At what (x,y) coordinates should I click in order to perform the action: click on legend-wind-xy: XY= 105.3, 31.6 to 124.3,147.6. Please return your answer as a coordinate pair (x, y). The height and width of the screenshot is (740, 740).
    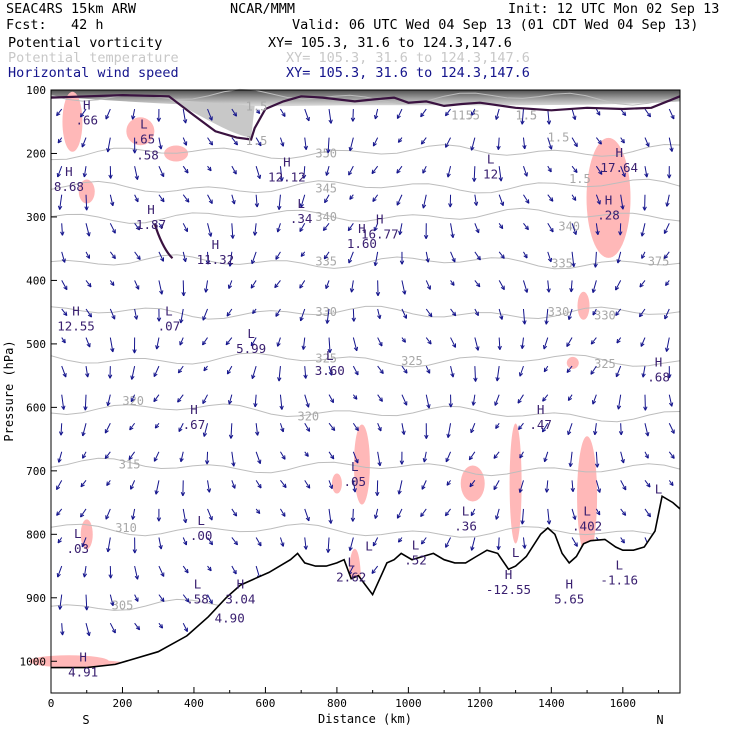
    Looking at the image, I should click on (408, 73).